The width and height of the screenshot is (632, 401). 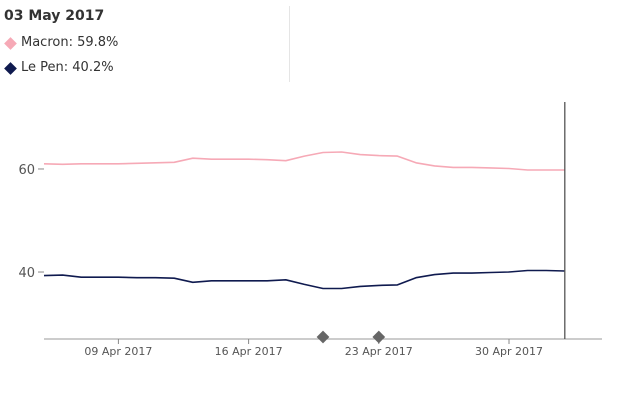 I want to click on legend-item-macron: Macron: 59.8%, so click(x=146, y=43).